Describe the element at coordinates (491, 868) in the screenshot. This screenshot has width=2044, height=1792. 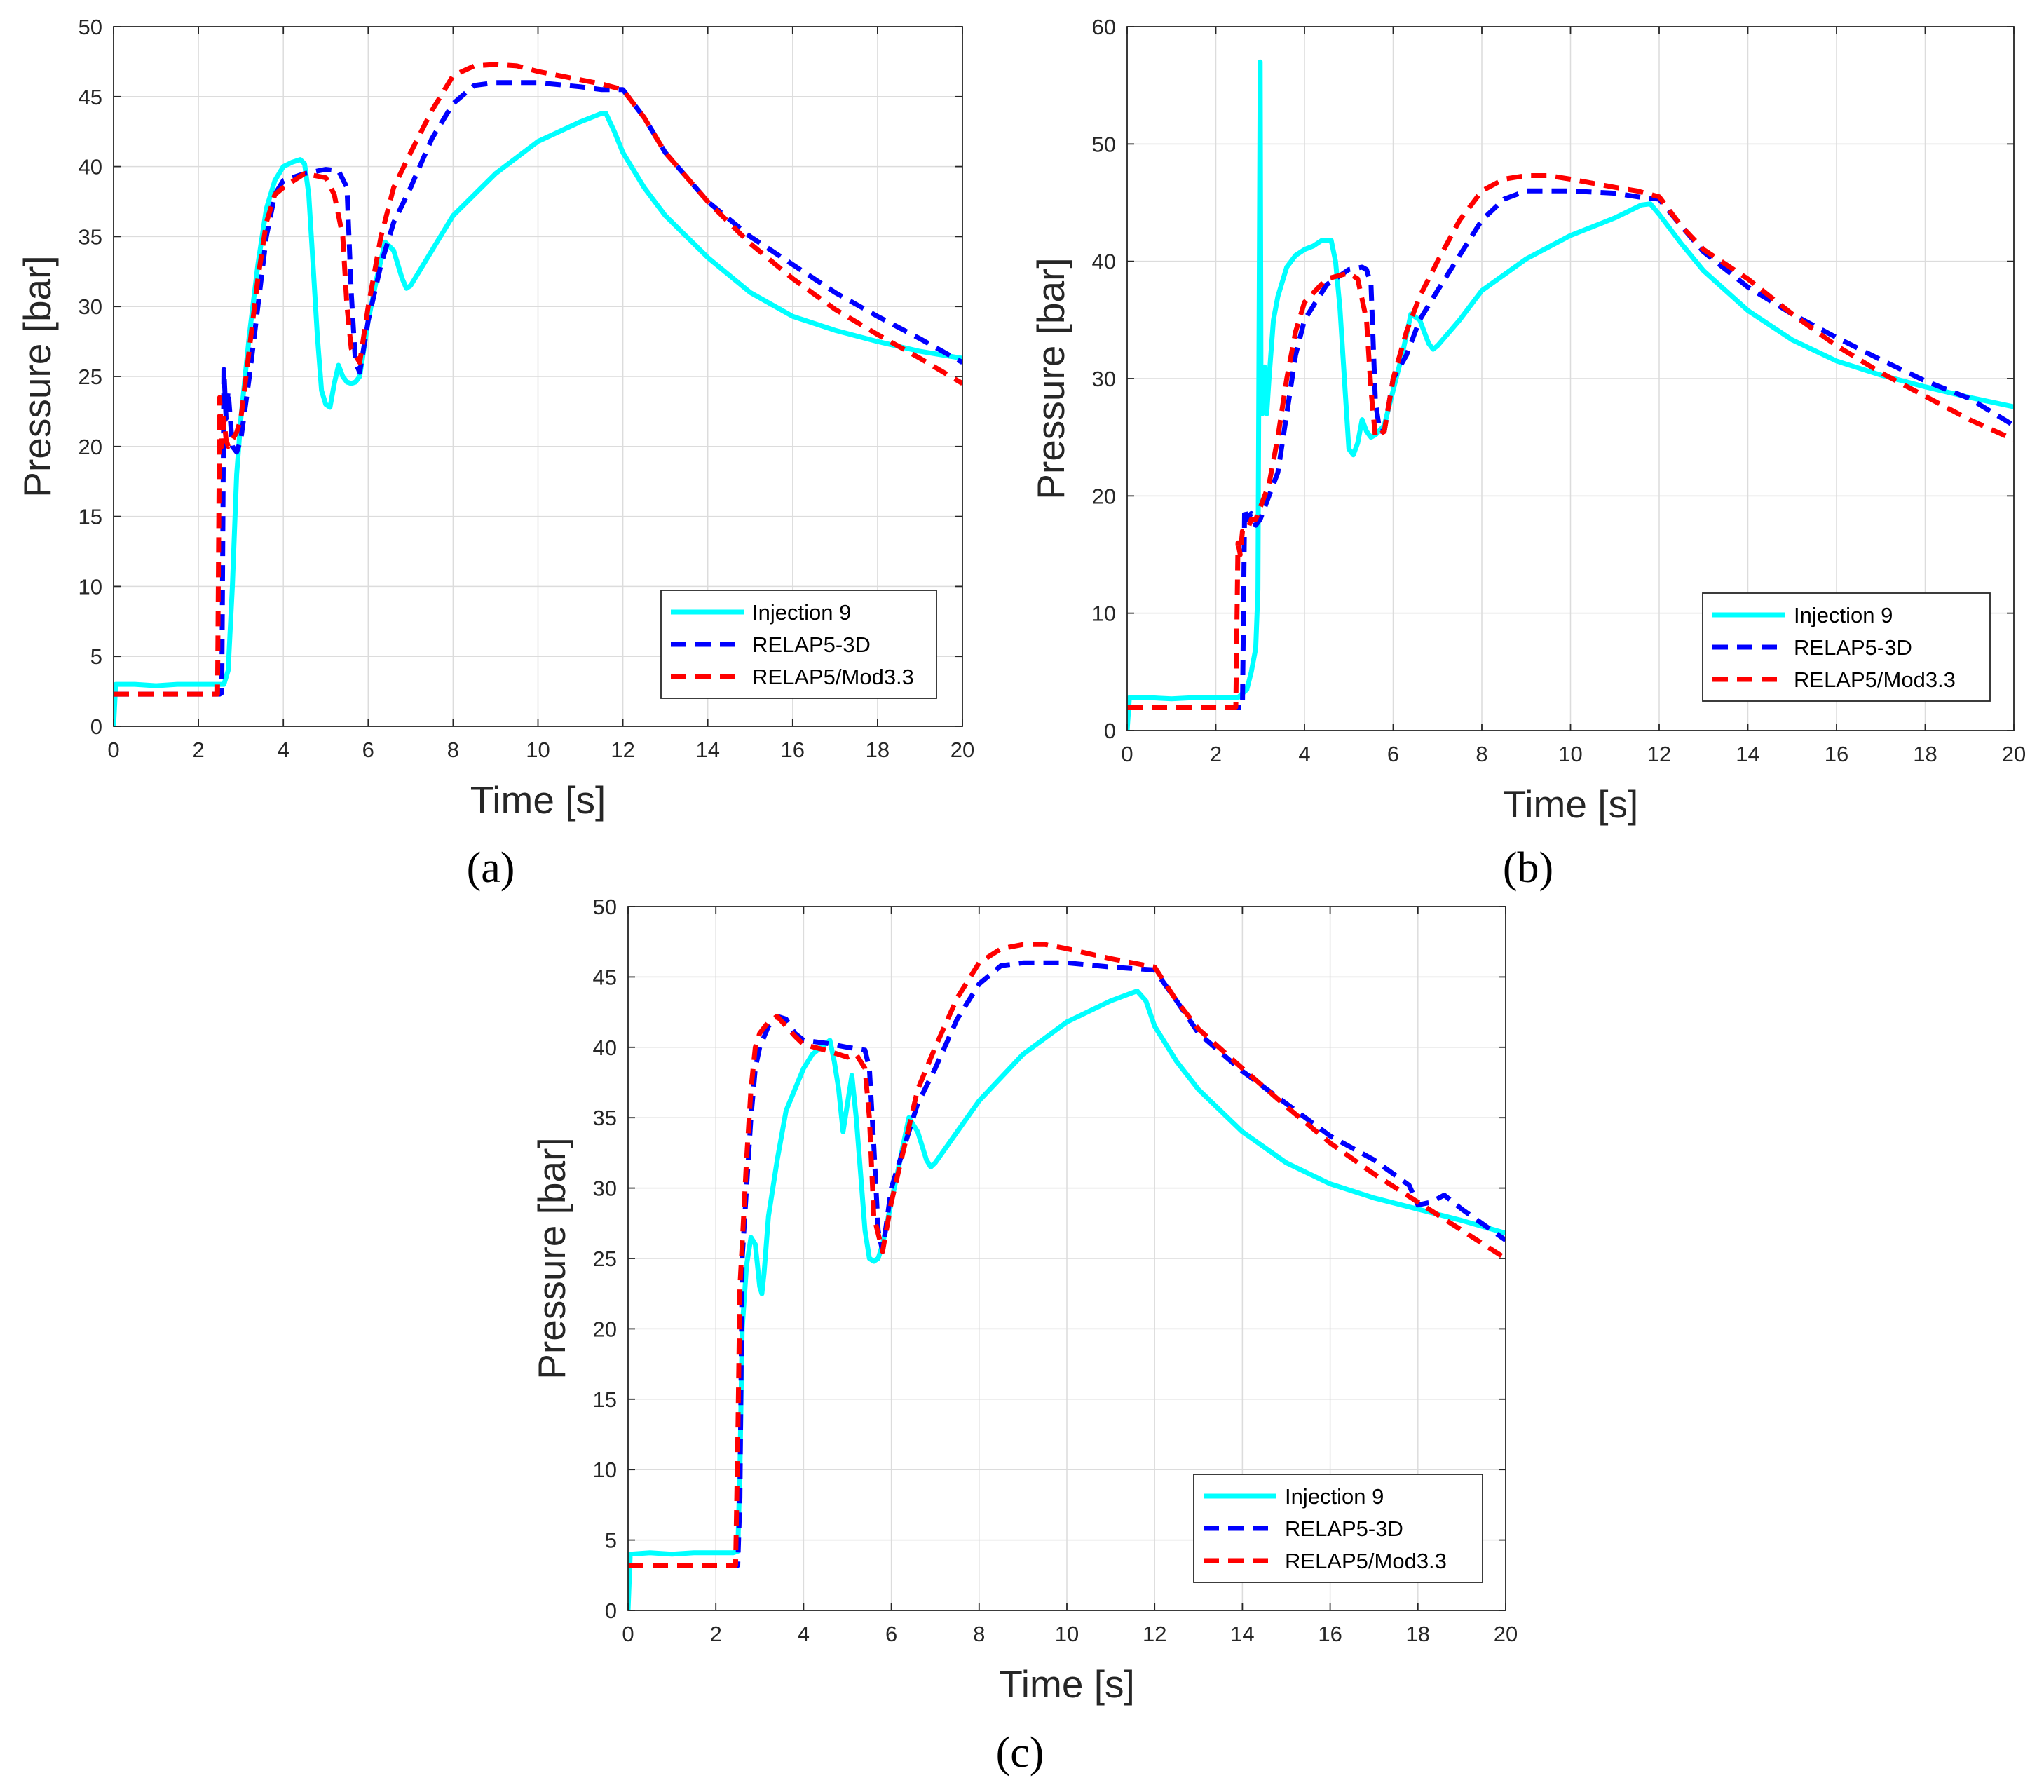
I see `panel-label: (a)` at that location.